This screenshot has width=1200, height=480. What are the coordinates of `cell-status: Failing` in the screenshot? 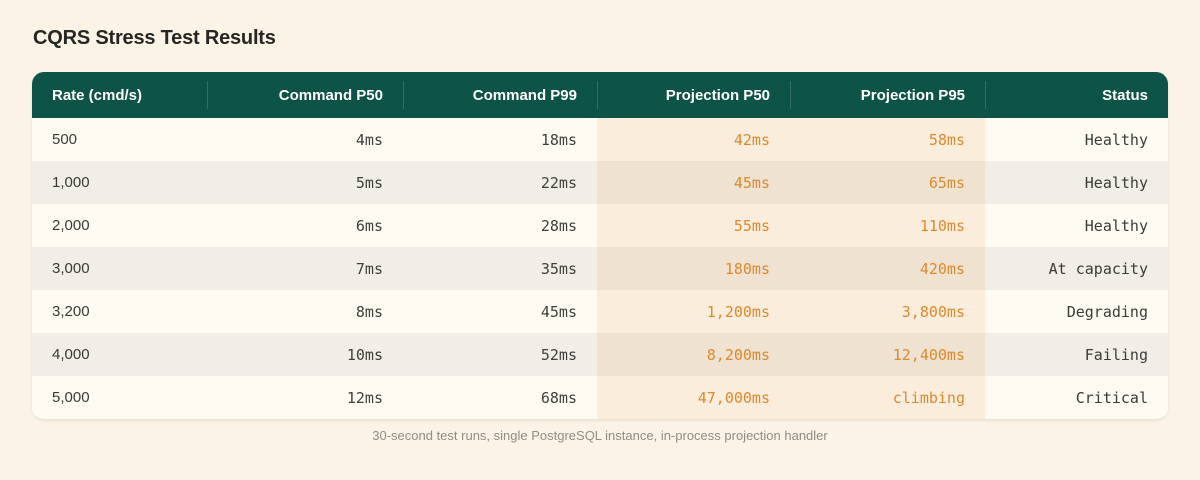 It's located at (1116, 354).